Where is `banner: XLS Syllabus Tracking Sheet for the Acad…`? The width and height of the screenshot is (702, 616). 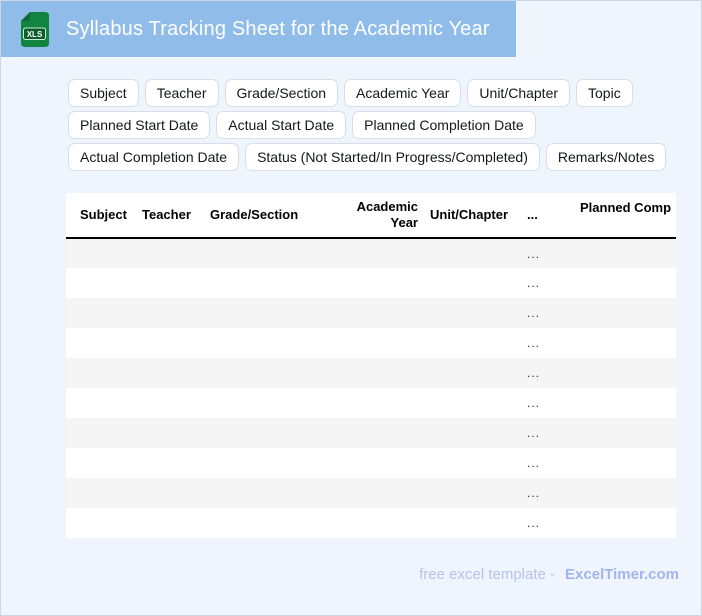
banner: XLS Syllabus Tracking Sheet for the Acad… is located at coordinates (258, 29).